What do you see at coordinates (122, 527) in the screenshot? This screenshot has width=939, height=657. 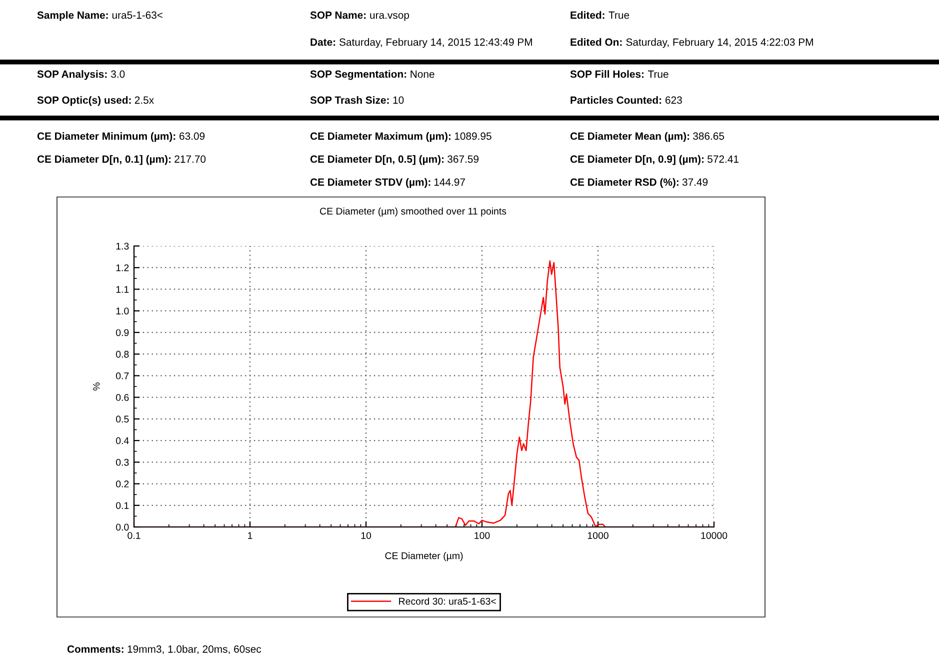 I see `y-tick-label: 0.0` at bounding box center [122, 527].